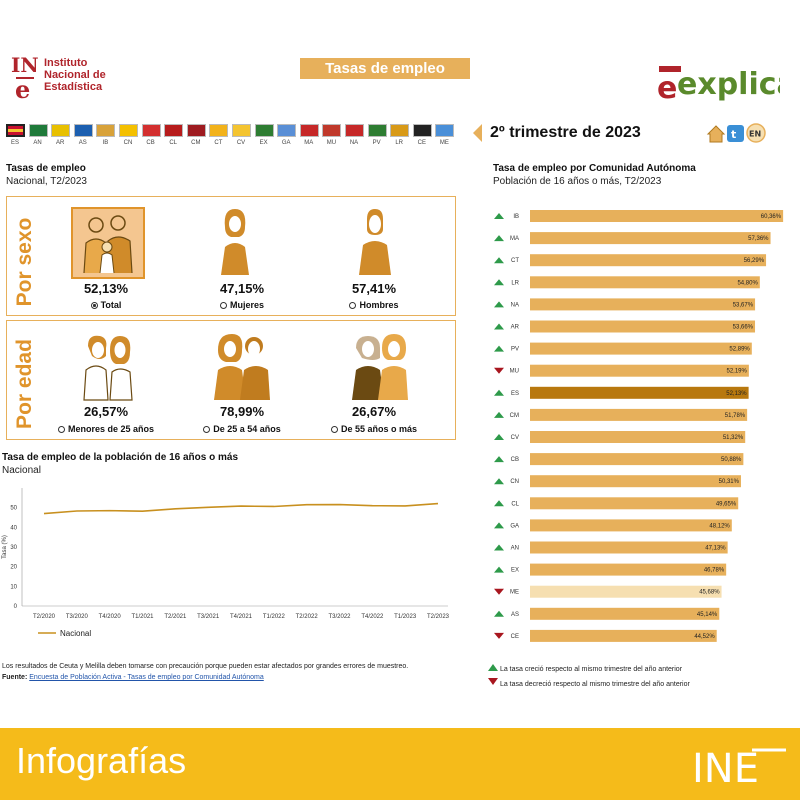  Describe the element at coordinates (38, 130) in the screenshot. I see `flag-an-icon` at that location.